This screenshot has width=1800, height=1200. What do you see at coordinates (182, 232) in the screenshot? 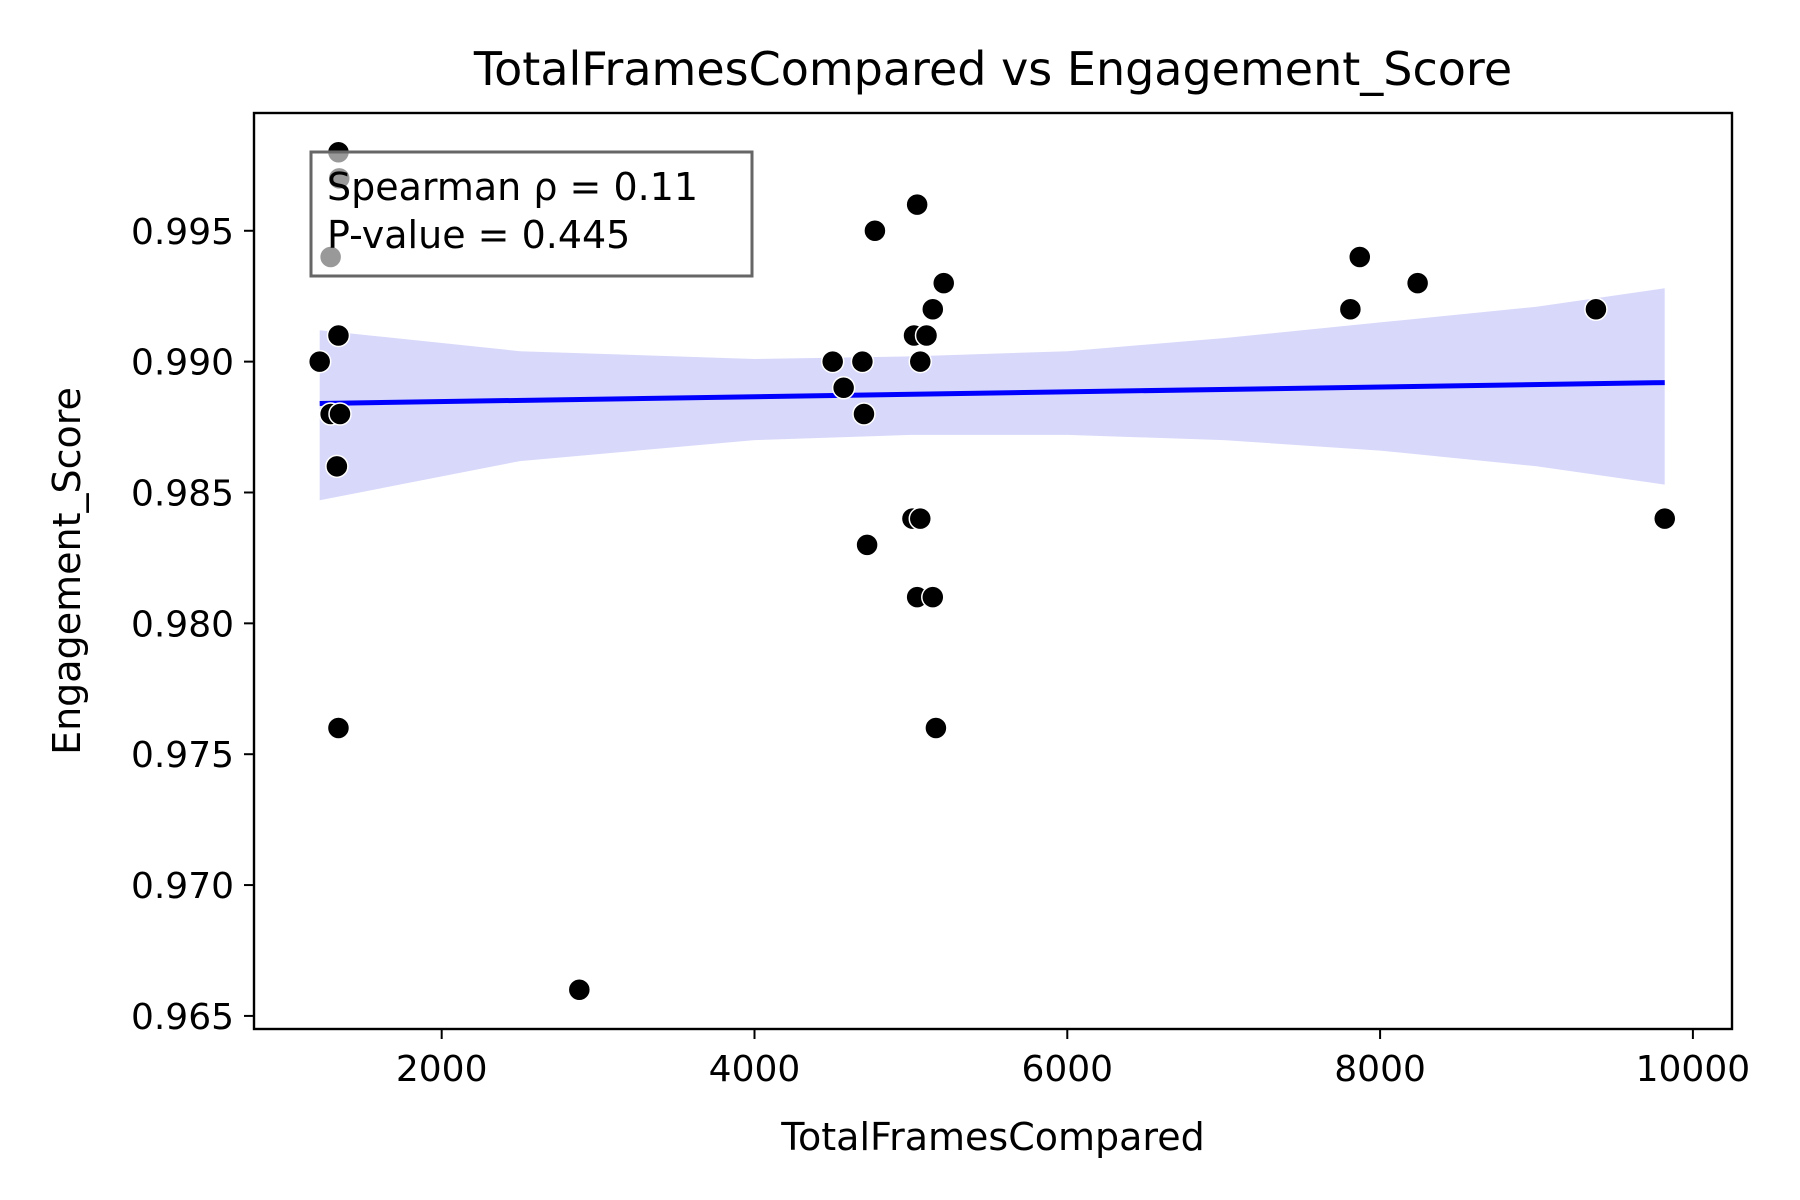
I see `y-tick-label: 0.995` at bounding box center [182, 232].